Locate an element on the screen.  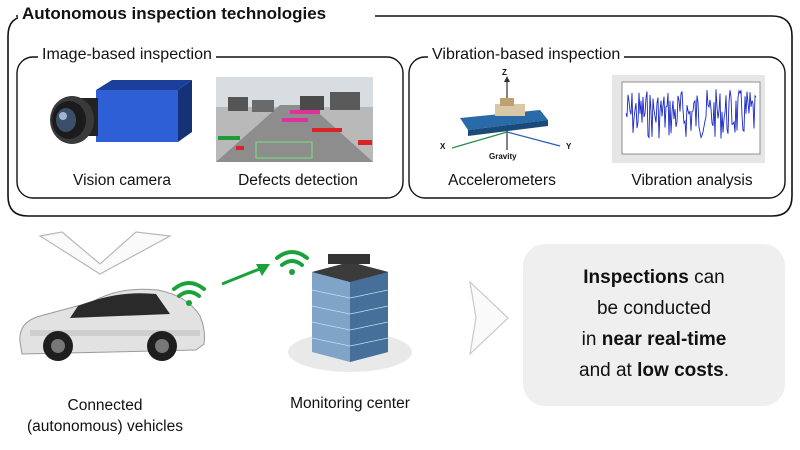
down-chevron-arrow is located at coordinates (105, 253).